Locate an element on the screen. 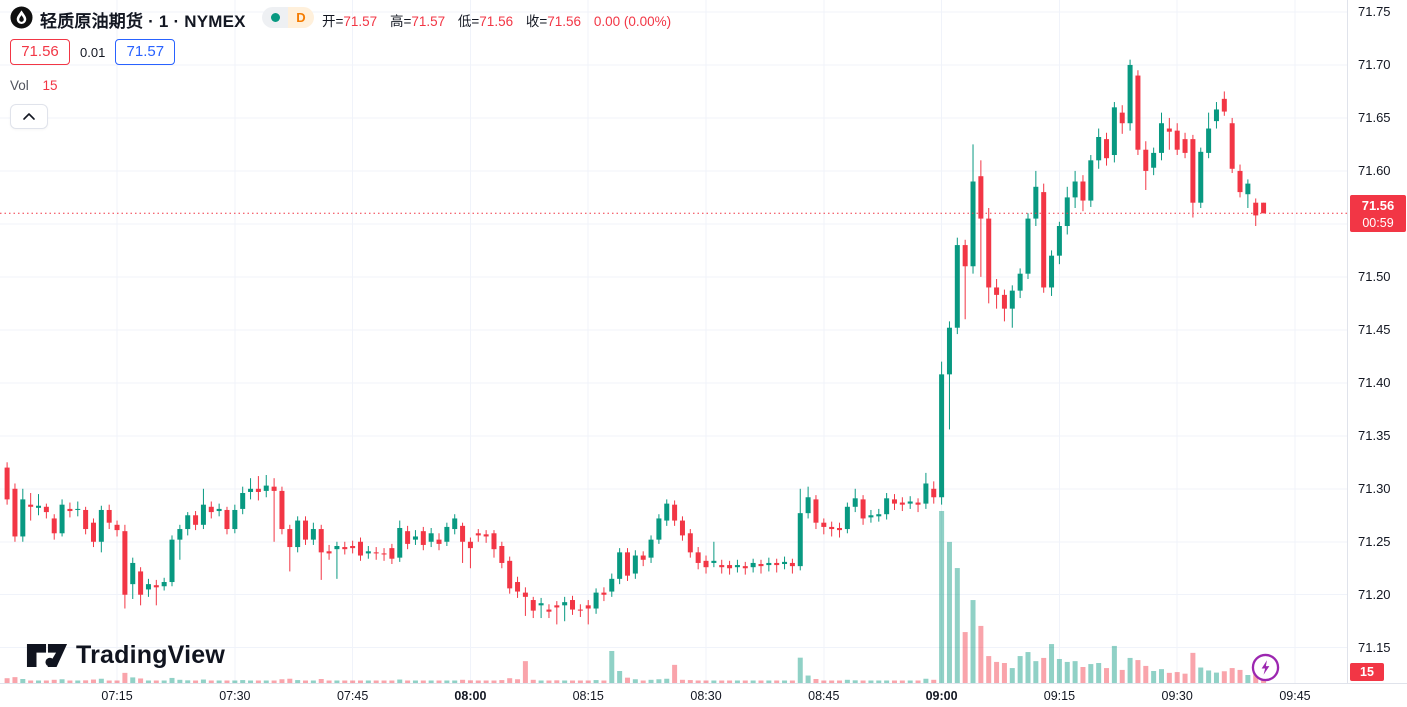 The image size is (1407, 707). current-volume-badge: 15 is located at coordinates (1367, 672).